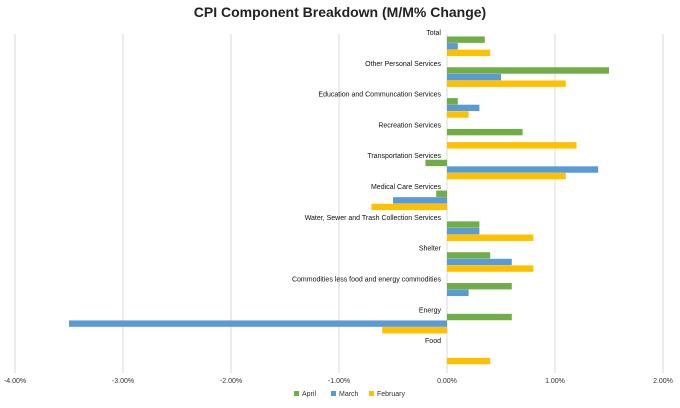 This screenshot has height=408, width=680. Describe the element at coordinates (430, 249) in the screenshot. I see `category-label-shelter: Shelter` at that location.